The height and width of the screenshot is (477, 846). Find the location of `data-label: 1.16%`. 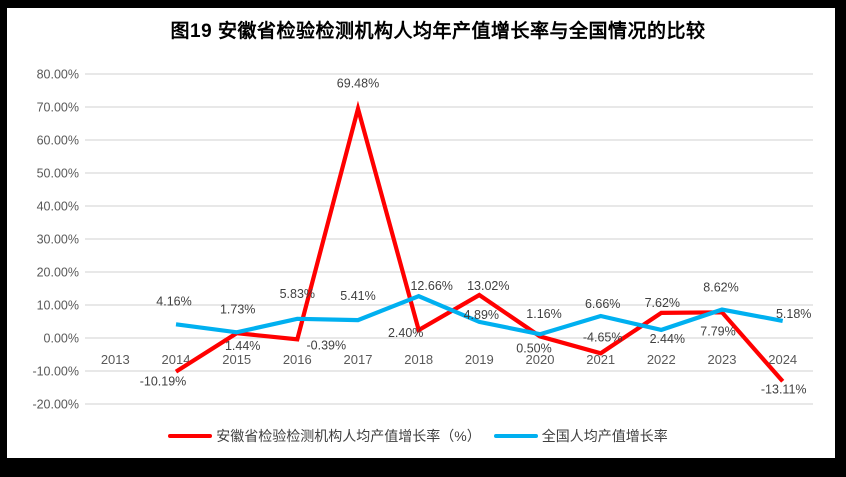

data-label: 1.16% is located at coordinates (543, 314).